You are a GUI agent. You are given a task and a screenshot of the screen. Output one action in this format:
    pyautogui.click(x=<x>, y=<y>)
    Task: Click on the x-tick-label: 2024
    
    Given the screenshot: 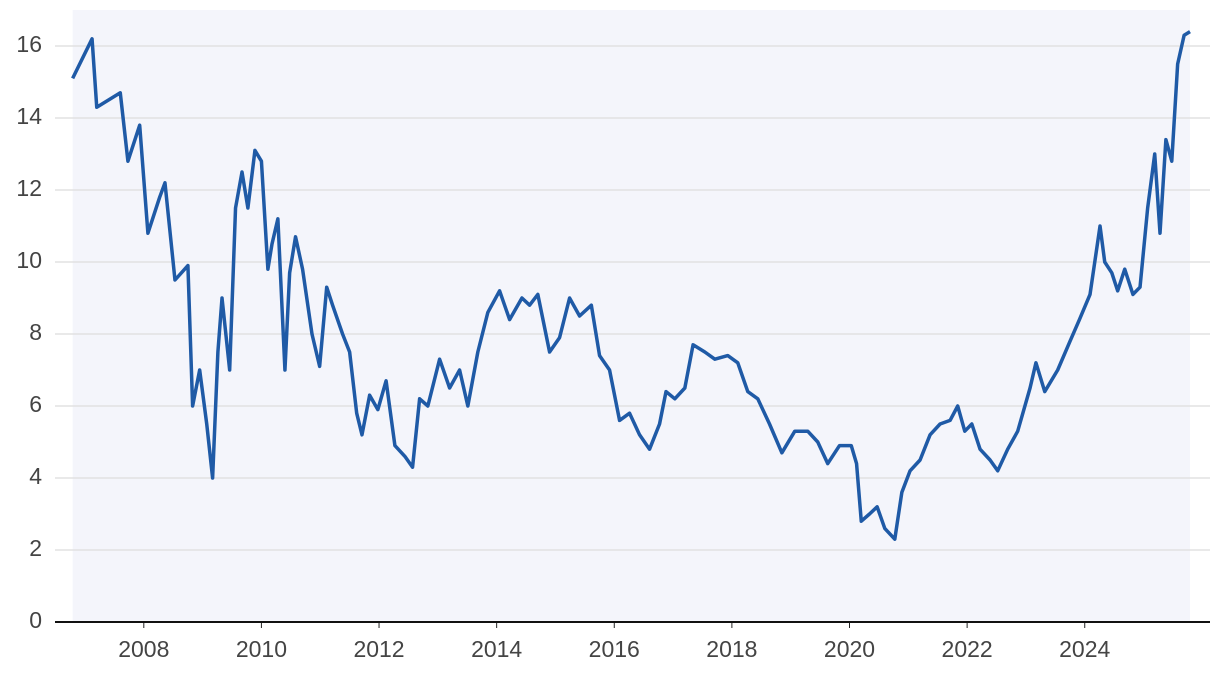 What is the action you would take?
    pyautogui.click(x=1084, y=649)
    